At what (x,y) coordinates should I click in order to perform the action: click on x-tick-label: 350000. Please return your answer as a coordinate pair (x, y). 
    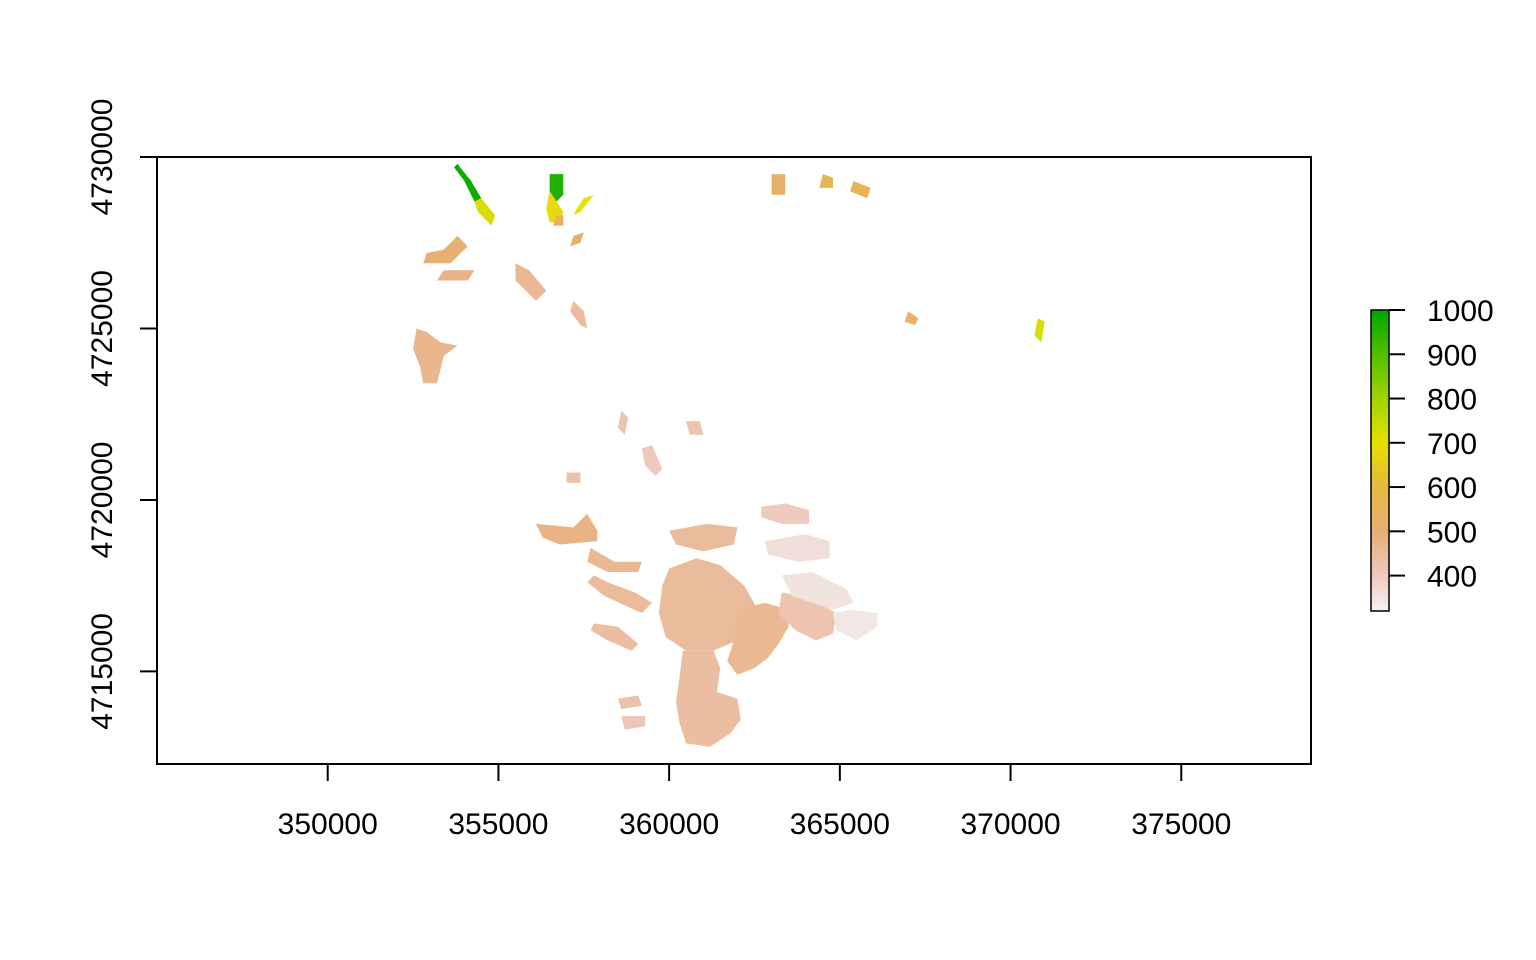
    Looking at the image, I should click on (328, 824).